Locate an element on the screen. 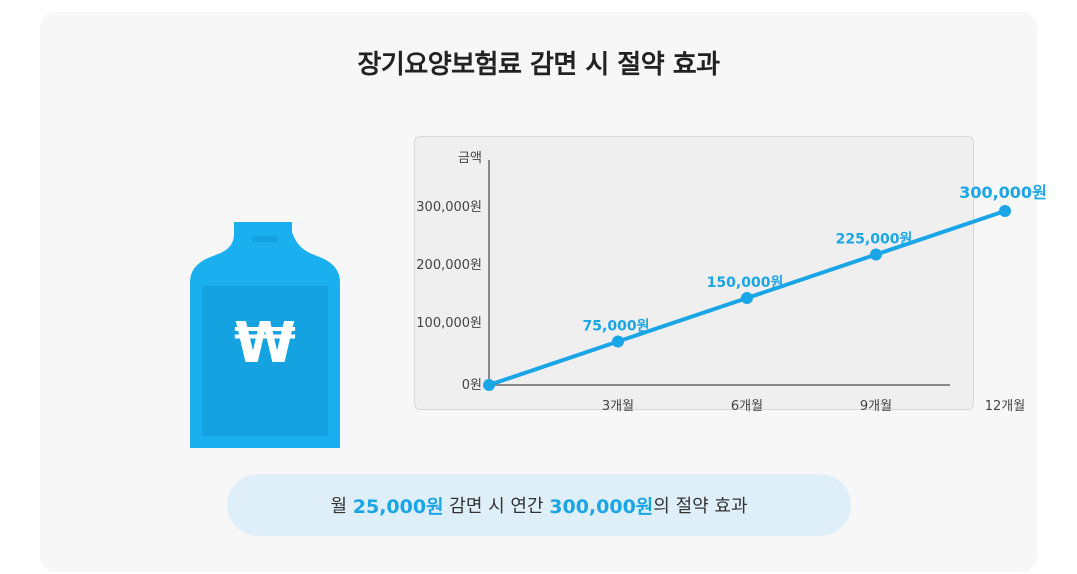 This screenshot has width=1077, height=574. summary-annual-amount: 300,000원 is located at coordinates (601, 506).